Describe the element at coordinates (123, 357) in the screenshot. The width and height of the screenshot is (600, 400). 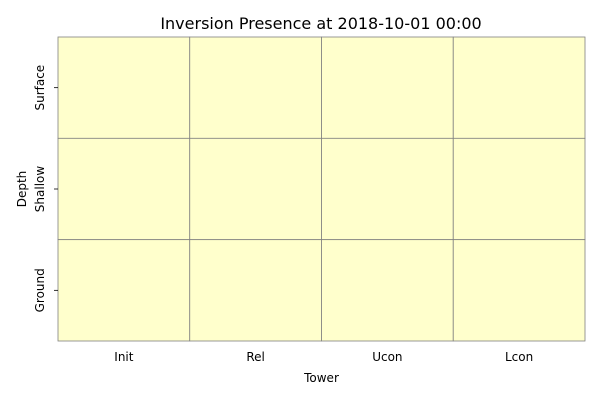
I see `x-tick-label-init: Init` at that location.